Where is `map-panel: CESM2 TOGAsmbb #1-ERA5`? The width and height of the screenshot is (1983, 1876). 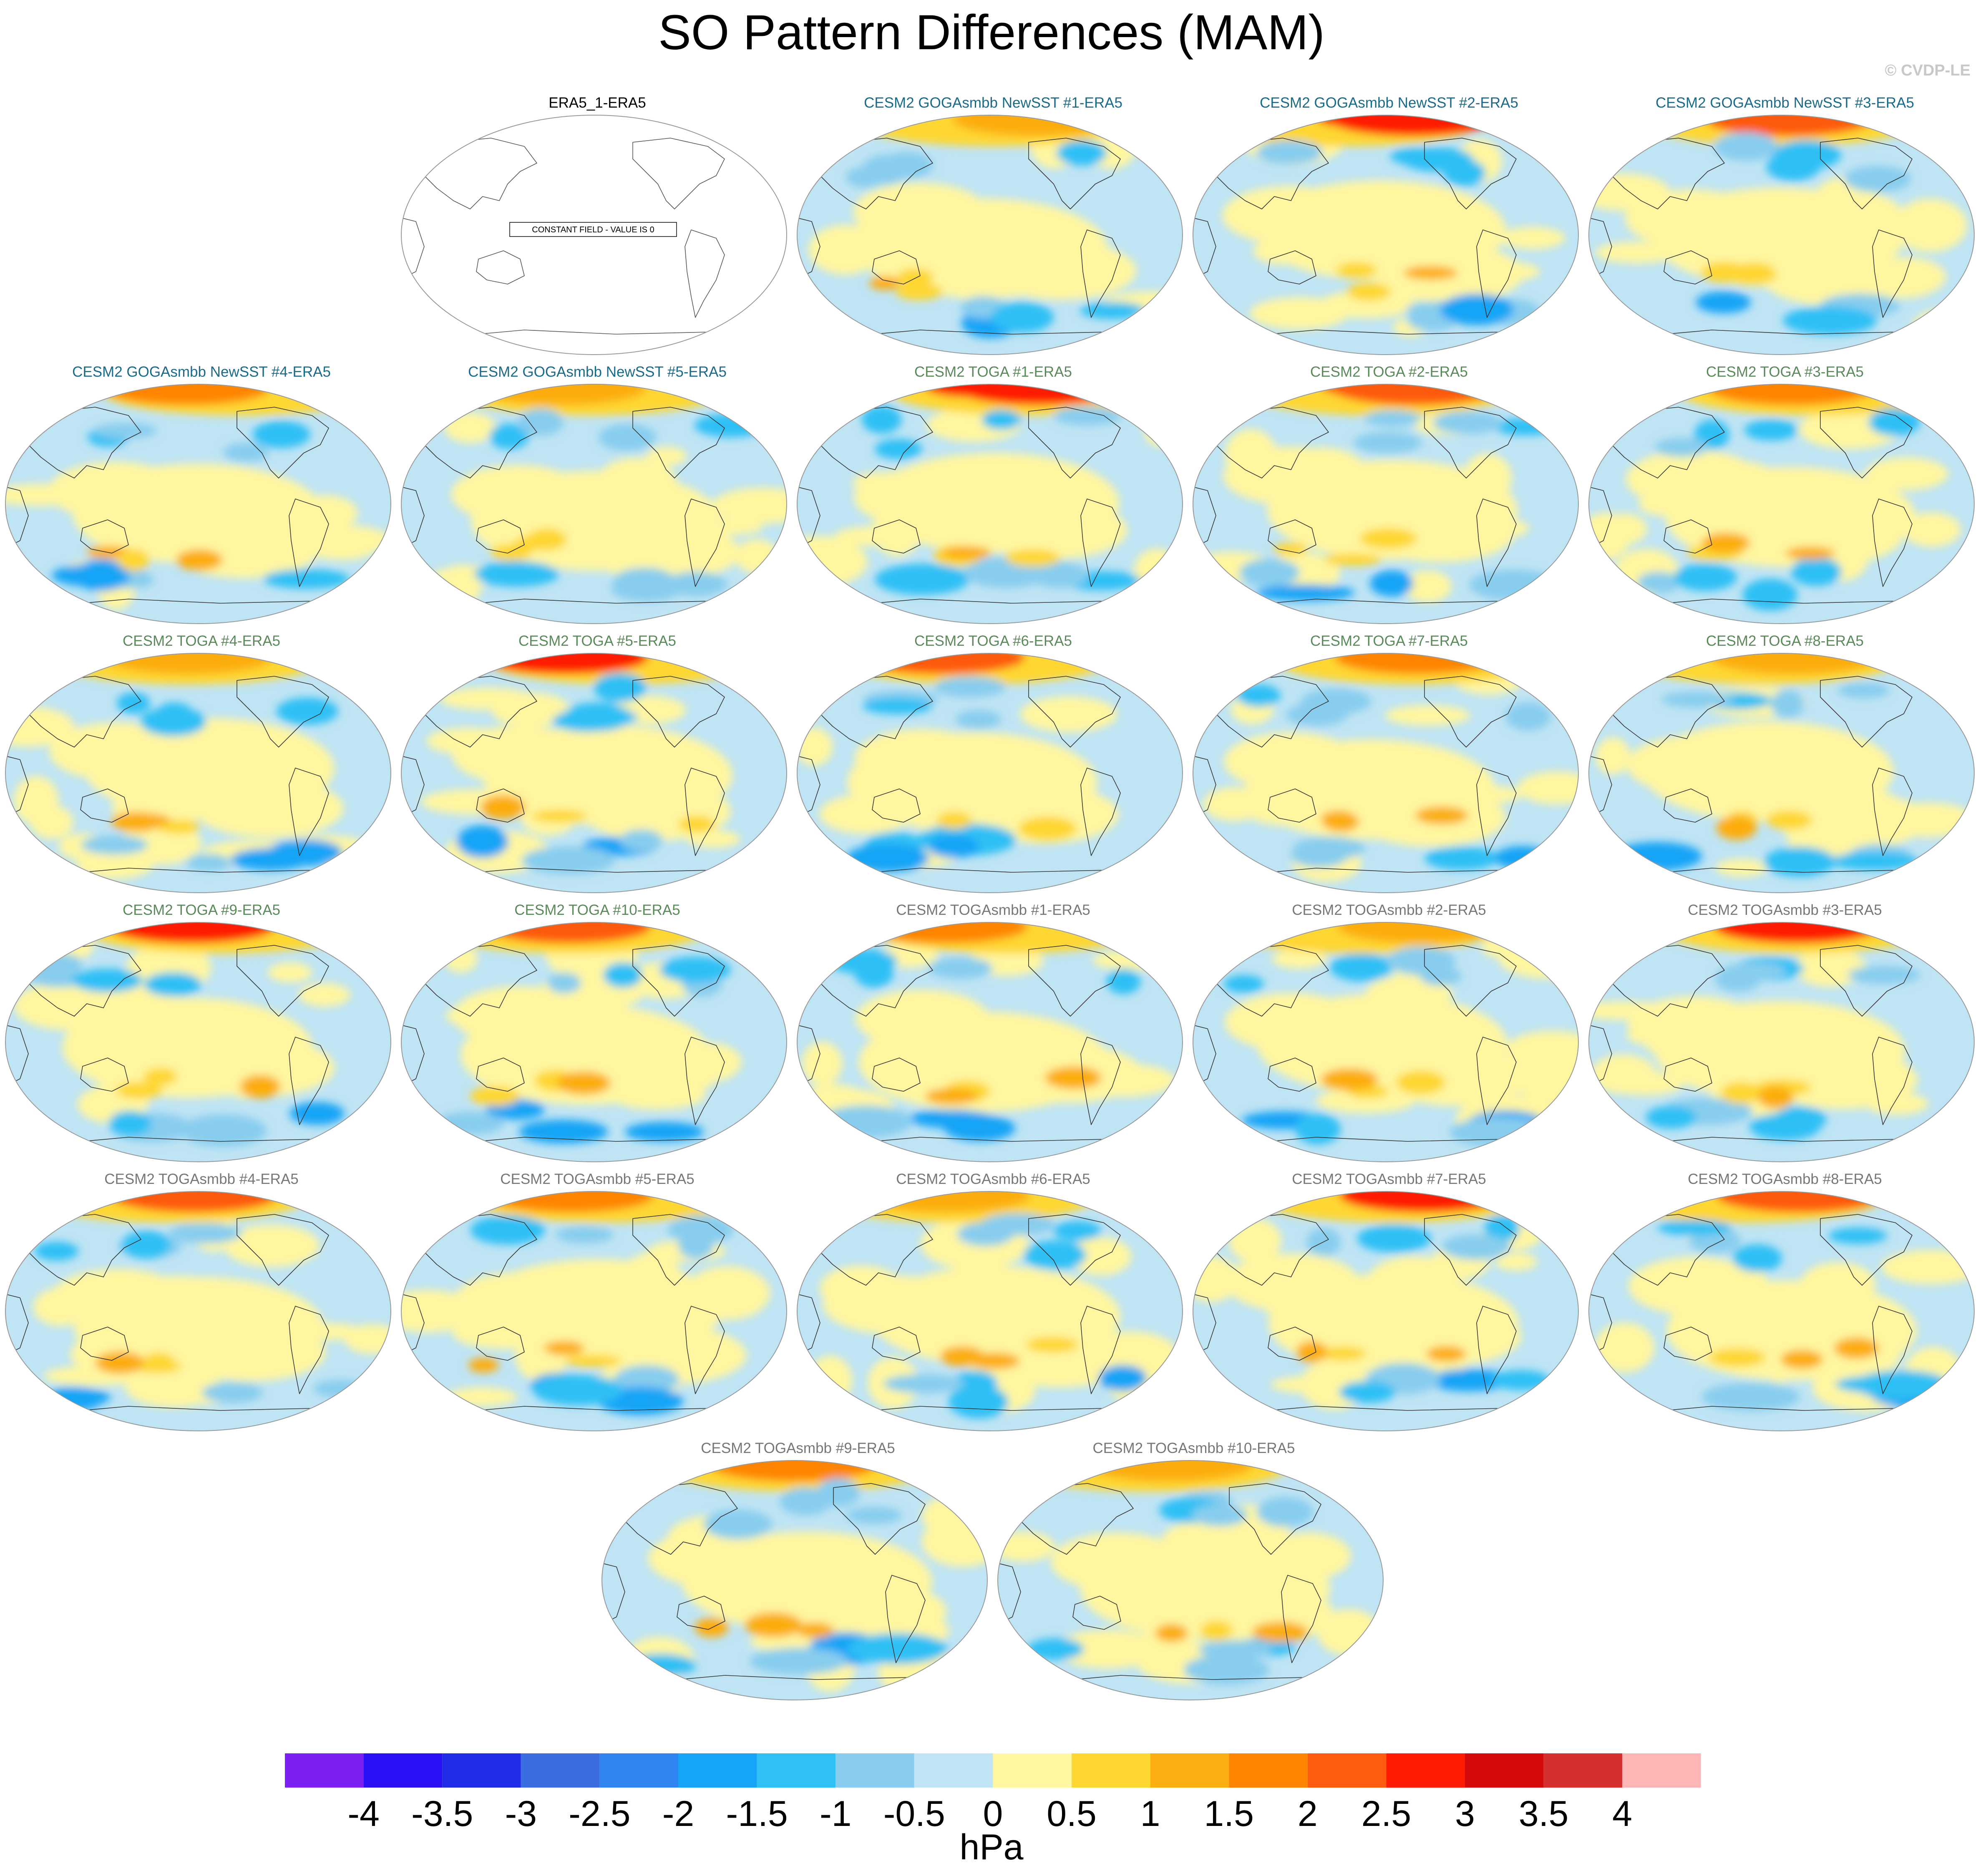
map-panel: CESM2 TOGAsmbb #1-ERA5 is located at coordinates (993, 1034).